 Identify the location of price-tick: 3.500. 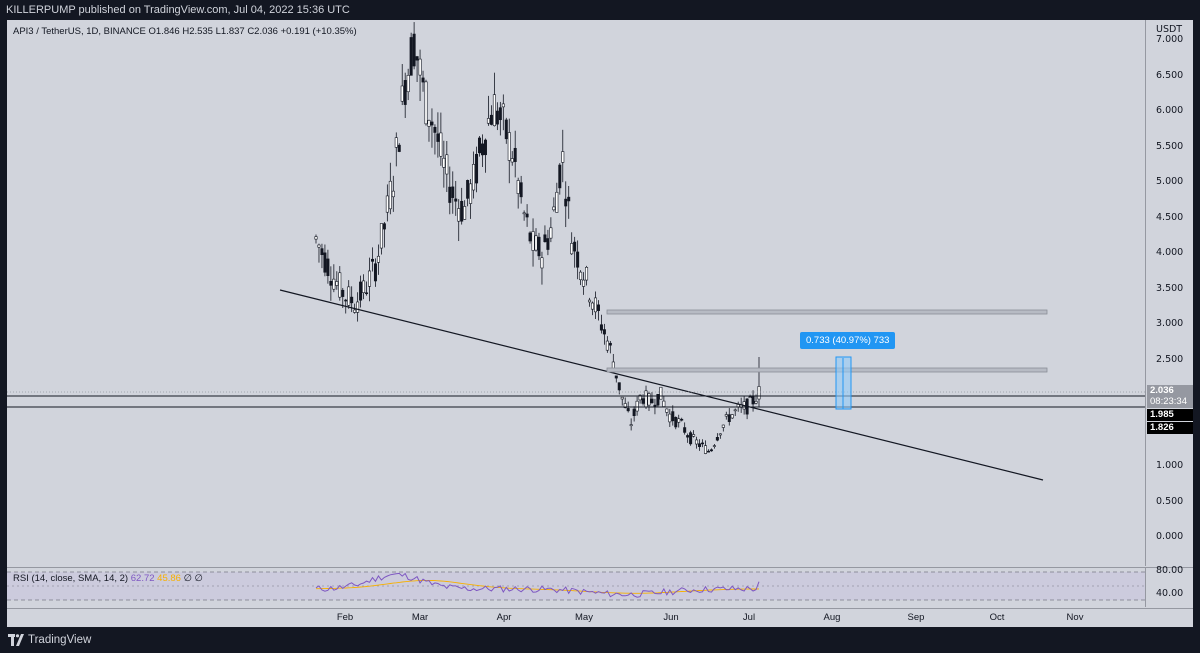
(1170, 288).